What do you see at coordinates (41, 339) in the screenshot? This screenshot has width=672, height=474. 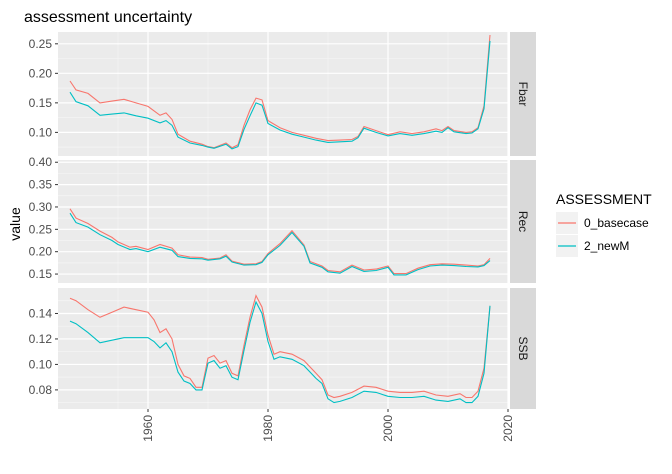 I see `y-tick-label: 0.12` at bounding box center [41, 339].